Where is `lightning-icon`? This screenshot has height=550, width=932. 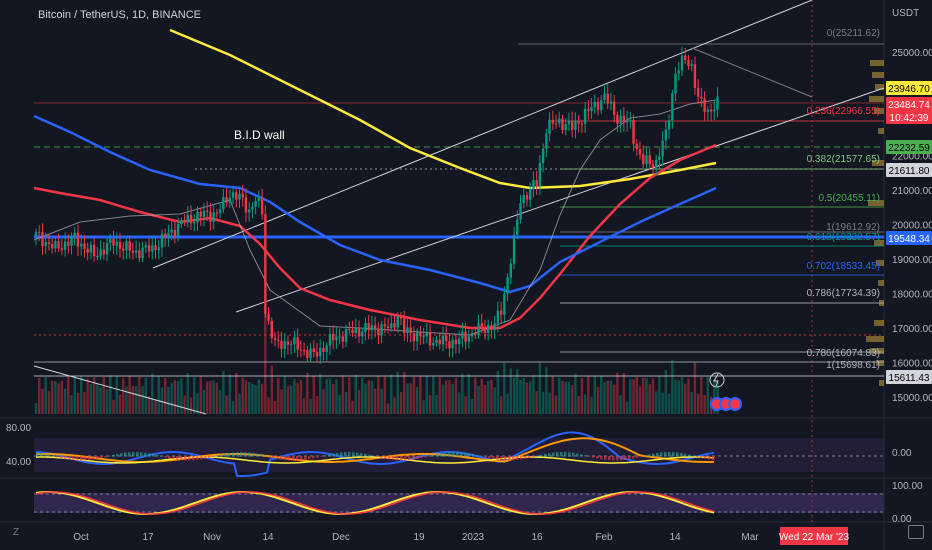
lightning-icon is located at coordinates (717, 380).